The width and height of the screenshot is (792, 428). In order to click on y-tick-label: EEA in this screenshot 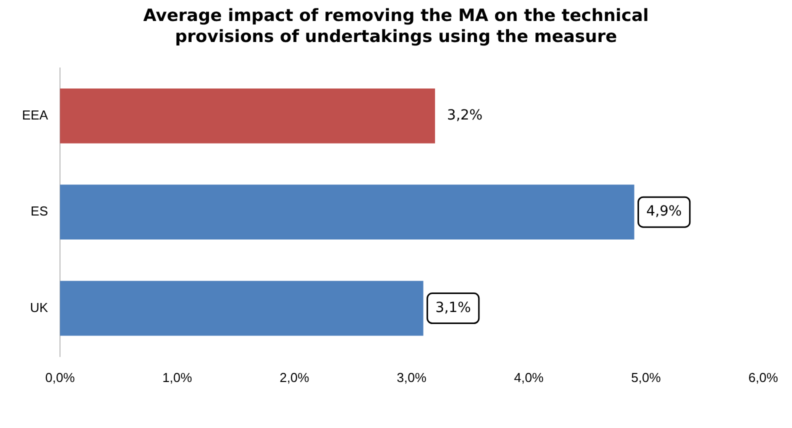, I will do `click(35, 114)`.